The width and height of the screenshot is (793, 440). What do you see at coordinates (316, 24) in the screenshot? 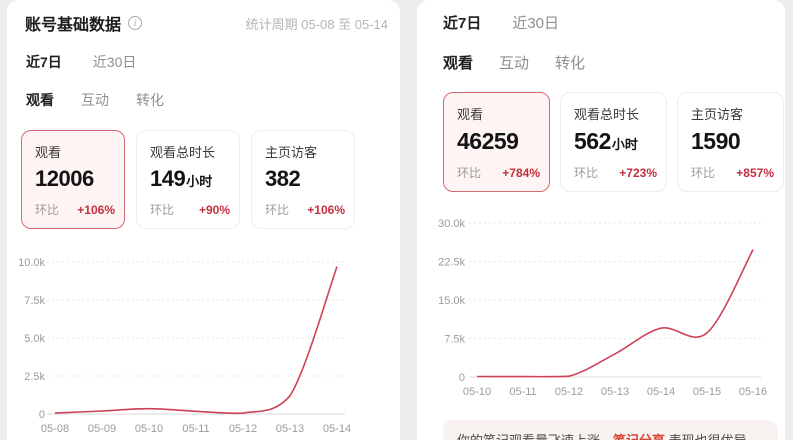
I see `stat-period-range: 统计周期 05-08 至 05-14` at bounding box center [316, 24].